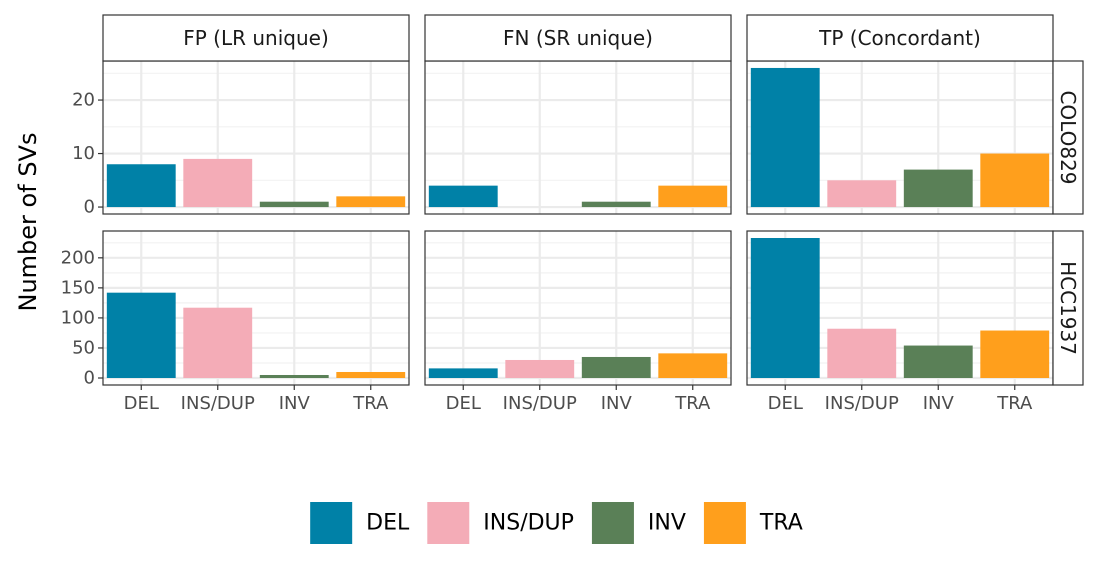 This screenshot has width=1113, height=576. I want to click on bar-HCC1937-3-INV, so click(938, 361).